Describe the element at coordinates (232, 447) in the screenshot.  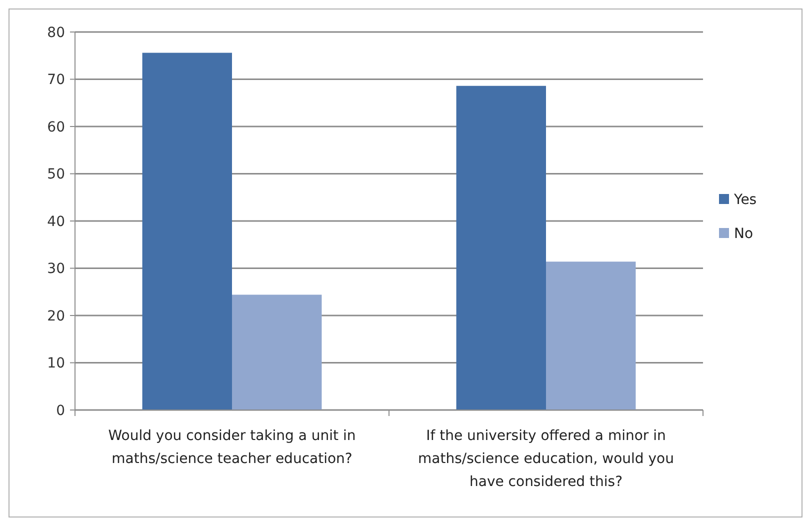
I see `x-tick-label: Would you consider taking a unit in maths/science teacher education?` at that location.